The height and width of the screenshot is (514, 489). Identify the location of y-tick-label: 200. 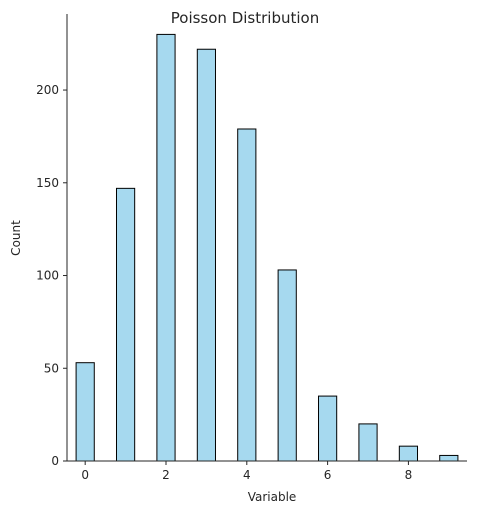
(47, 90).